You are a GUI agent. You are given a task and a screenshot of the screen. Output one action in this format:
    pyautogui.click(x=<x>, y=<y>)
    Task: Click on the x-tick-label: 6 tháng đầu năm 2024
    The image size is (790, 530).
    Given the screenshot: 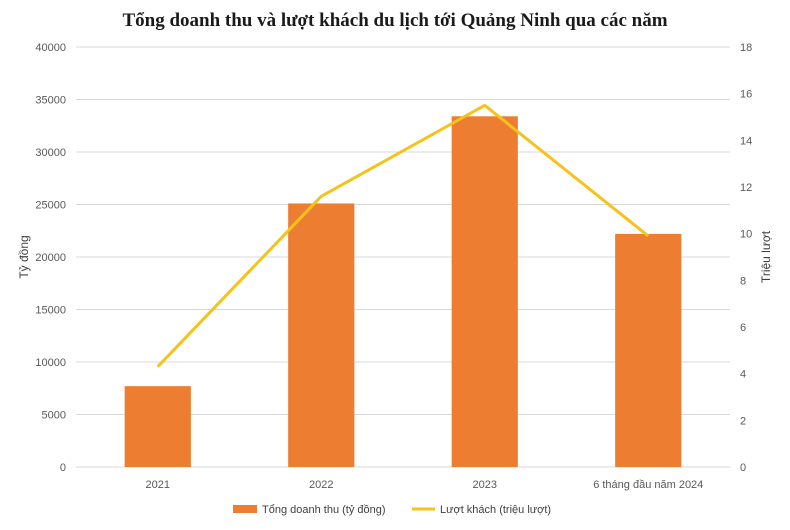 What is the action you would take?
    pyautogui.click(x=648, y=485)
    